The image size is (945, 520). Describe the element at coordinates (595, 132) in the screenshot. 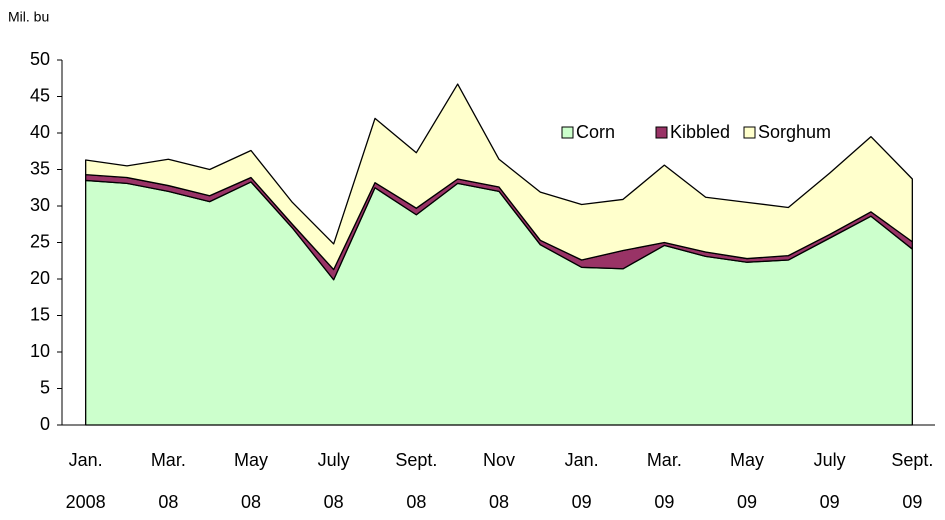

I see `legend-label: Corn` at that location.